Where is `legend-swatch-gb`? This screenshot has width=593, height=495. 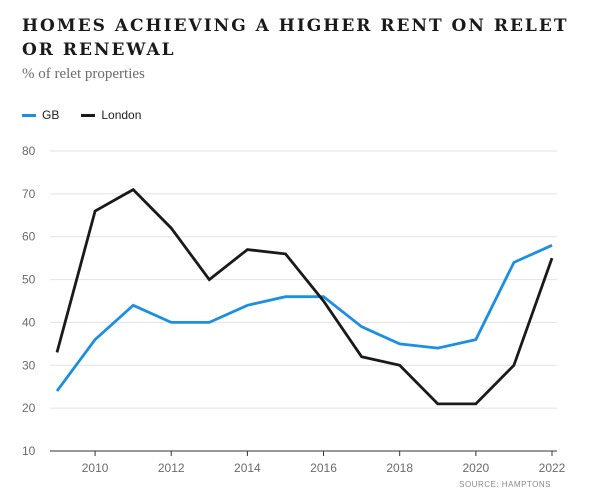 legend-swatch-gb is located at coordinates (29, 115).